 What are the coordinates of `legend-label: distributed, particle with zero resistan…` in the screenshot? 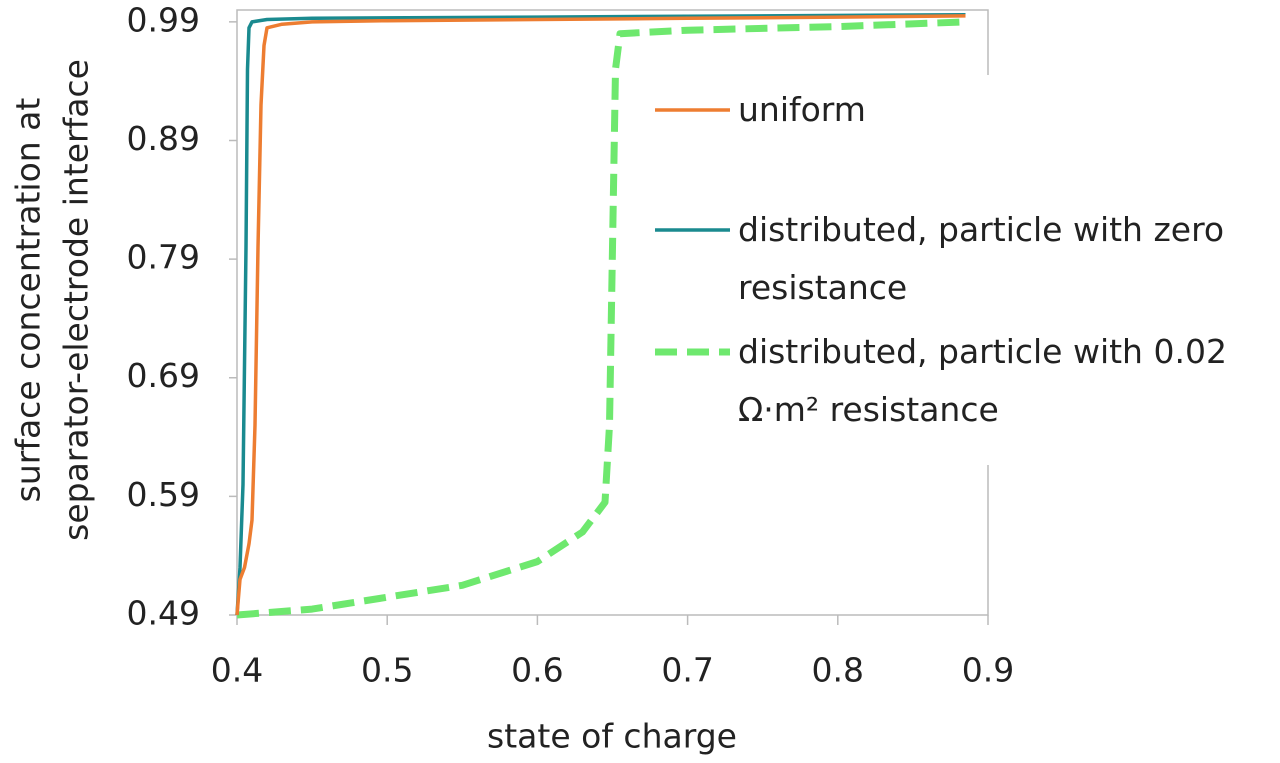 It's located at (981, 258).